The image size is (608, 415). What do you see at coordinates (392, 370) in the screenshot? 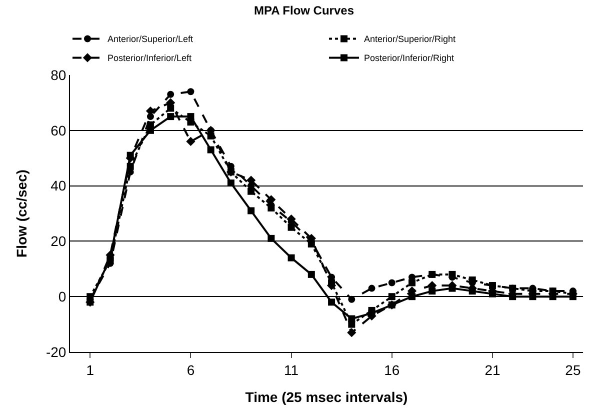
I see `x-tick-label: 16` at bounding box center [392, 370].